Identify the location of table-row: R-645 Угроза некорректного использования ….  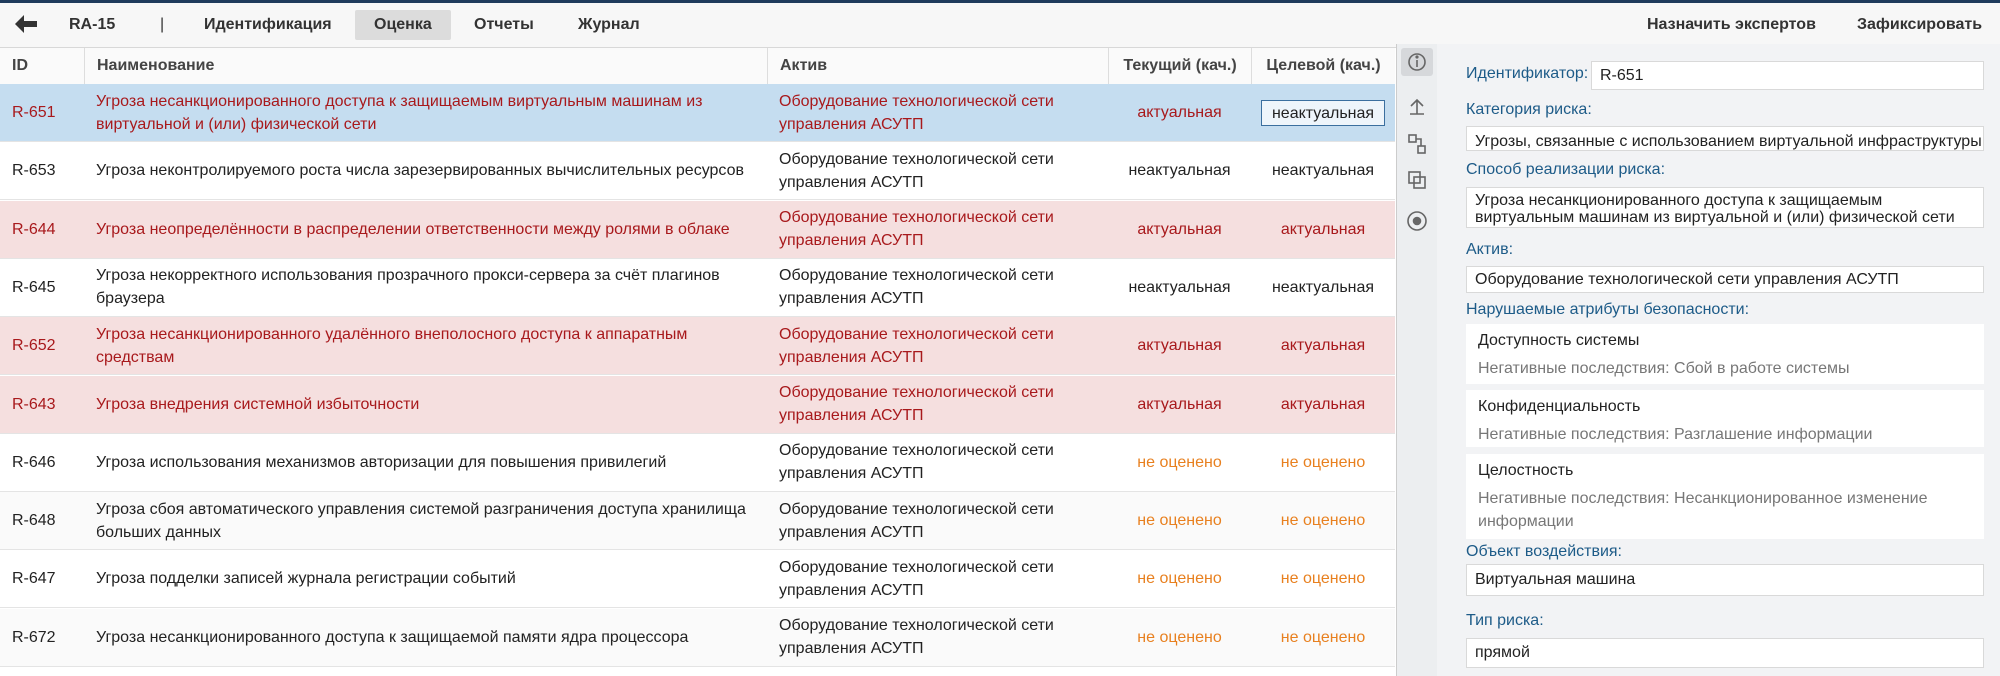
(697, 287).